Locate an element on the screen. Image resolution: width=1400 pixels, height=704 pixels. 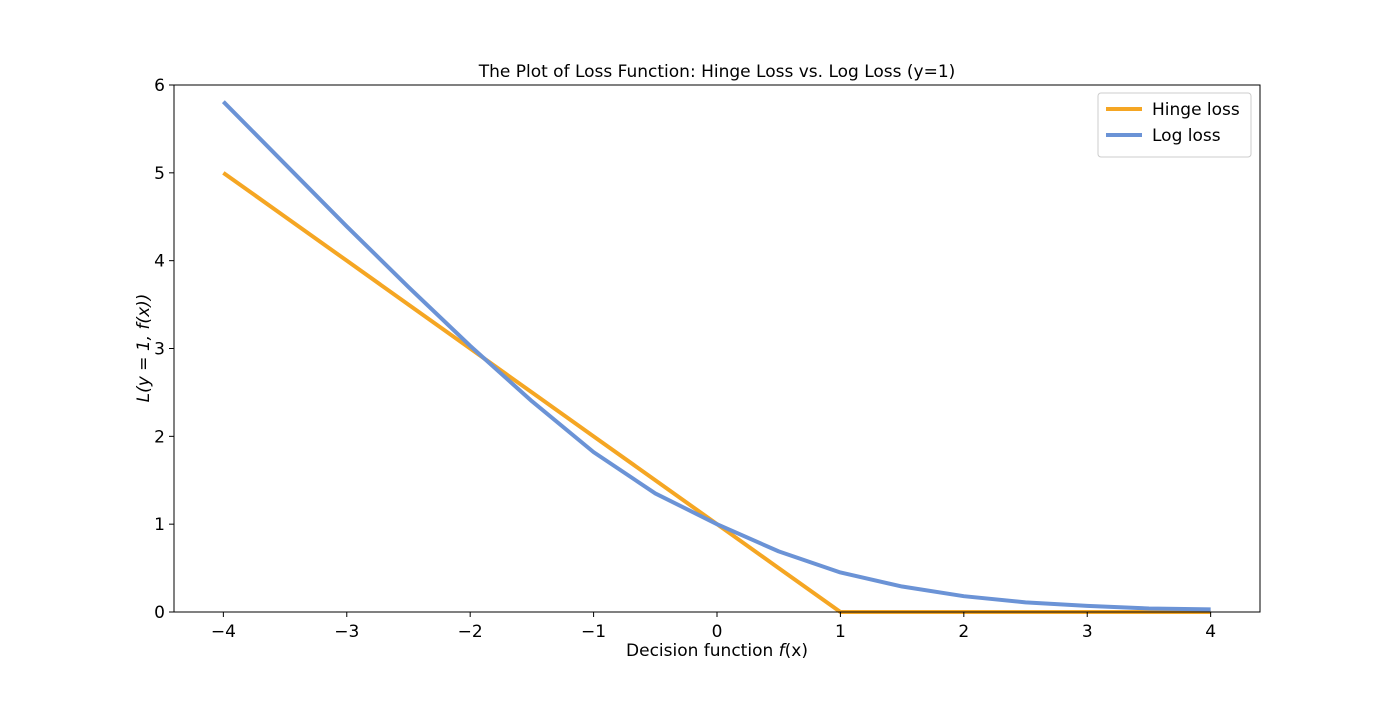
x-tick-label: −4 is located at coordinates (223, 632).